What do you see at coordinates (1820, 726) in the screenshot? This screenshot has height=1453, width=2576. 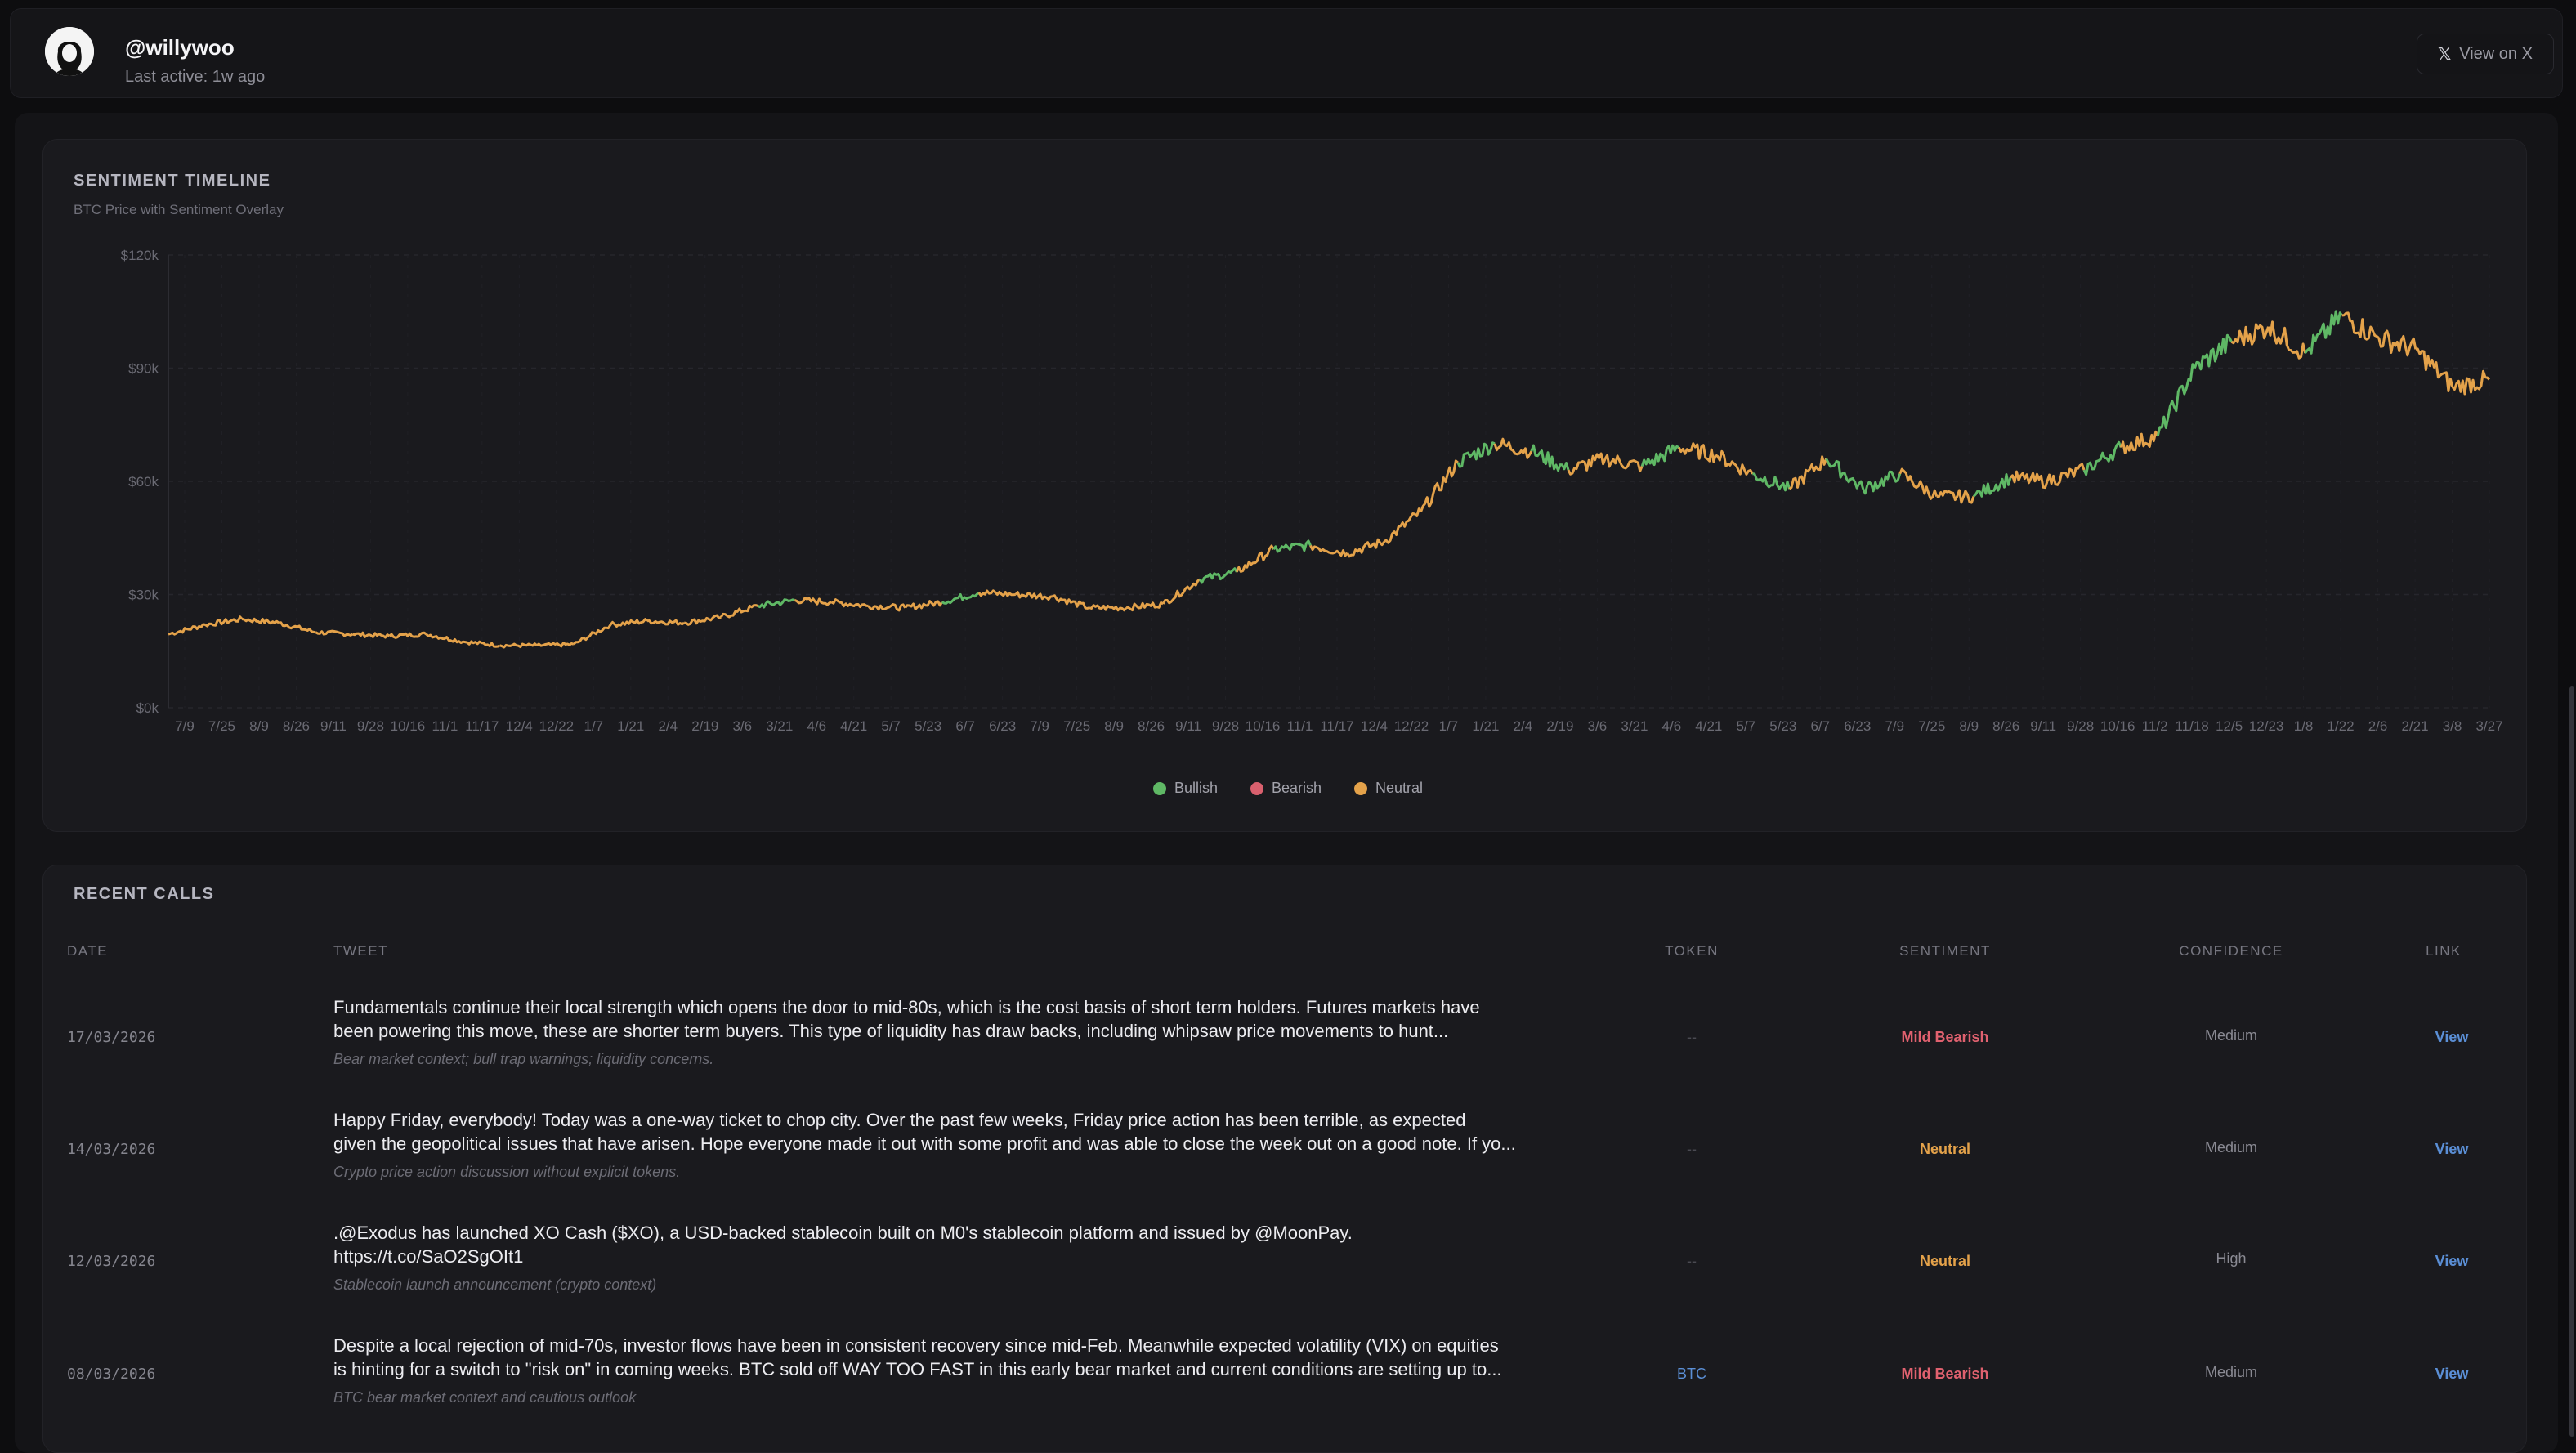 I see `x-tick-label: 6/7` at bounding box center [1820, 726].